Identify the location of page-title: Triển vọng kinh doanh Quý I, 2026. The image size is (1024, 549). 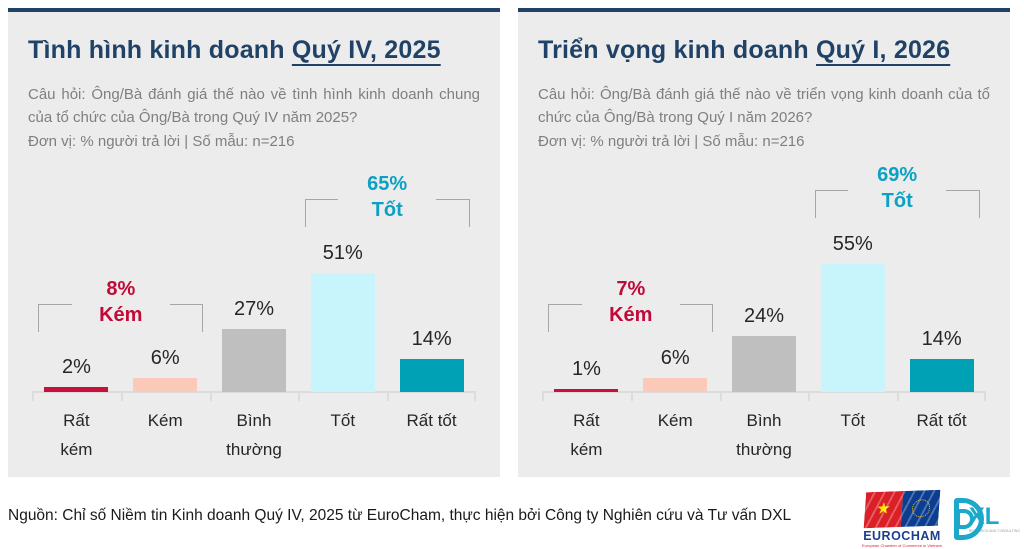
(764, 50).